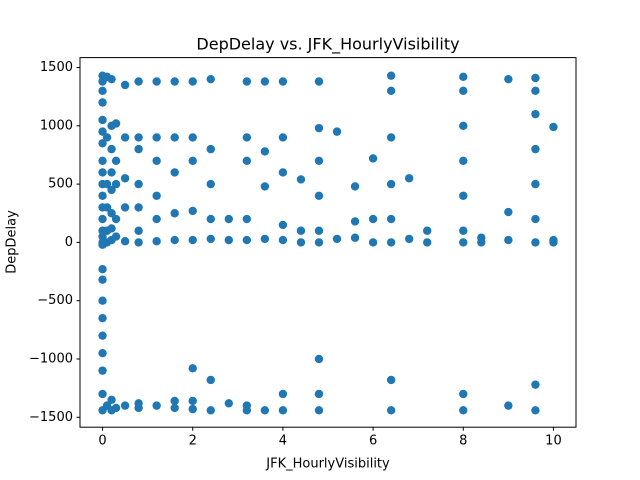 This screenshot has height=480, width=640. I want to click on chart-title: DepDelay vs. JFK_HourlyVisibility, so click(327, 45).